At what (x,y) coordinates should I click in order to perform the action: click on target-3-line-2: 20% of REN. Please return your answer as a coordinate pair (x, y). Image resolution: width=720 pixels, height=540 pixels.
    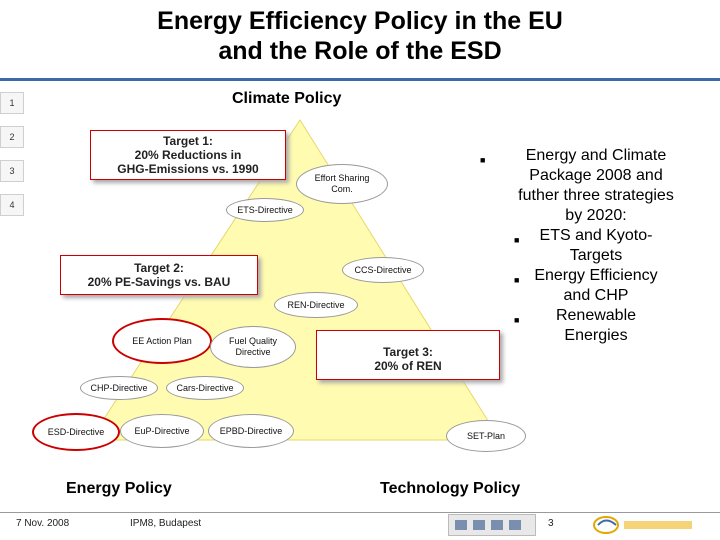
    Looking at the image, I should click on (408, 366).